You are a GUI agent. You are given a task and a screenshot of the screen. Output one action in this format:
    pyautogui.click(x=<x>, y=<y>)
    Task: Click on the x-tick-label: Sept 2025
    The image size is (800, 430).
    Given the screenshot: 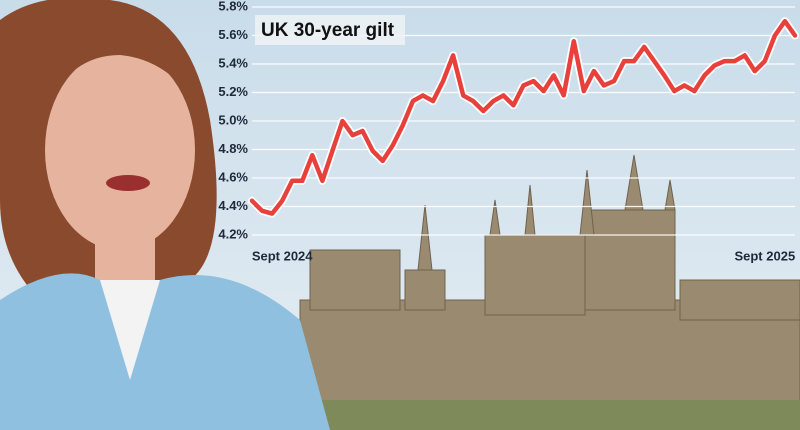 What is the action you would take?
    pyautogui.click(x=764, y=255)
    